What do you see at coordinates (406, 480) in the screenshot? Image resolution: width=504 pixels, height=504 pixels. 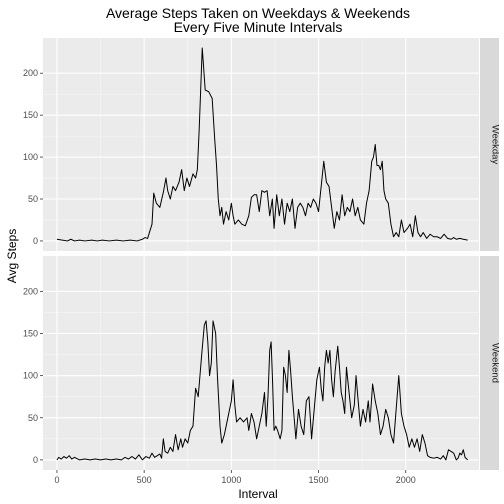 I see `x-tick-label: 2000` at bounding box center [406, 480].